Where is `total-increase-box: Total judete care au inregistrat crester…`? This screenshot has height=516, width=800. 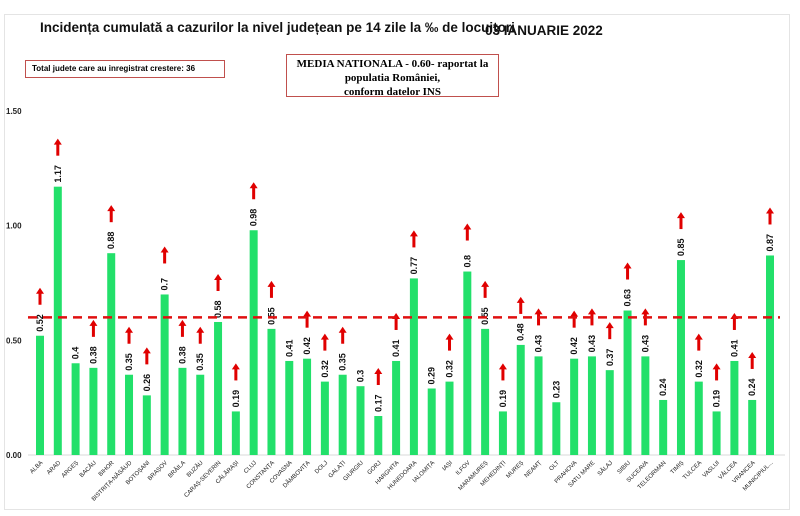 total-increase-box: Total judete care au inregistrat crester… is located at coordinates (125, 69).